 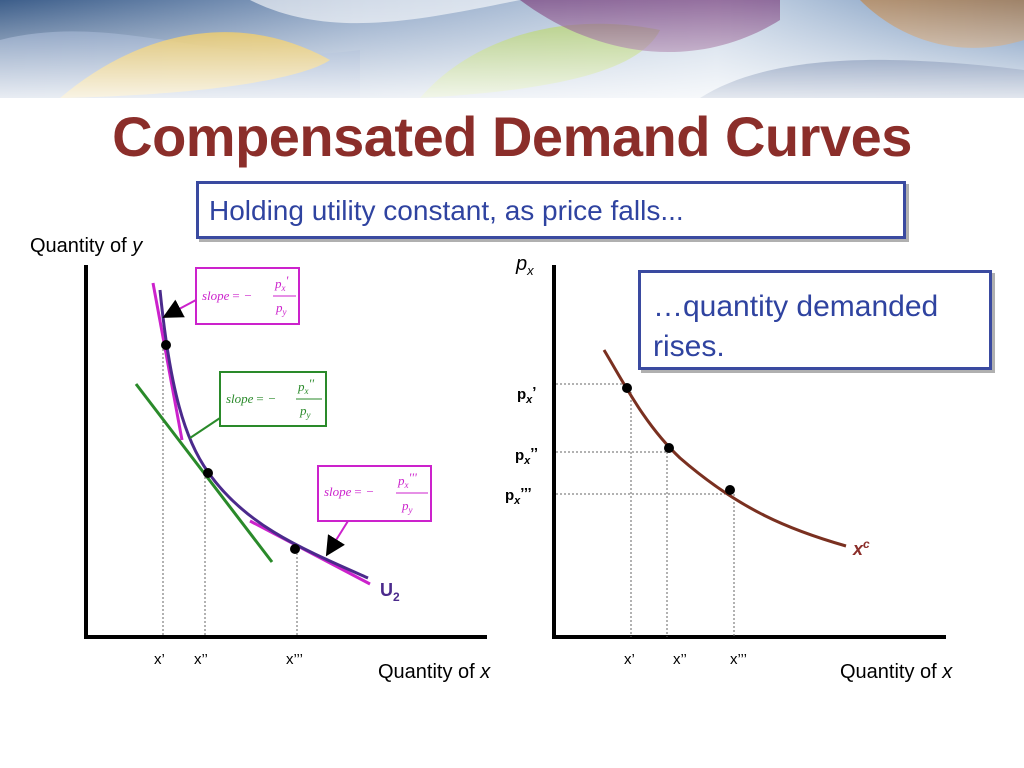 I want to click on slope-box-1: slope = − px' py, so click(x=247, y=296).